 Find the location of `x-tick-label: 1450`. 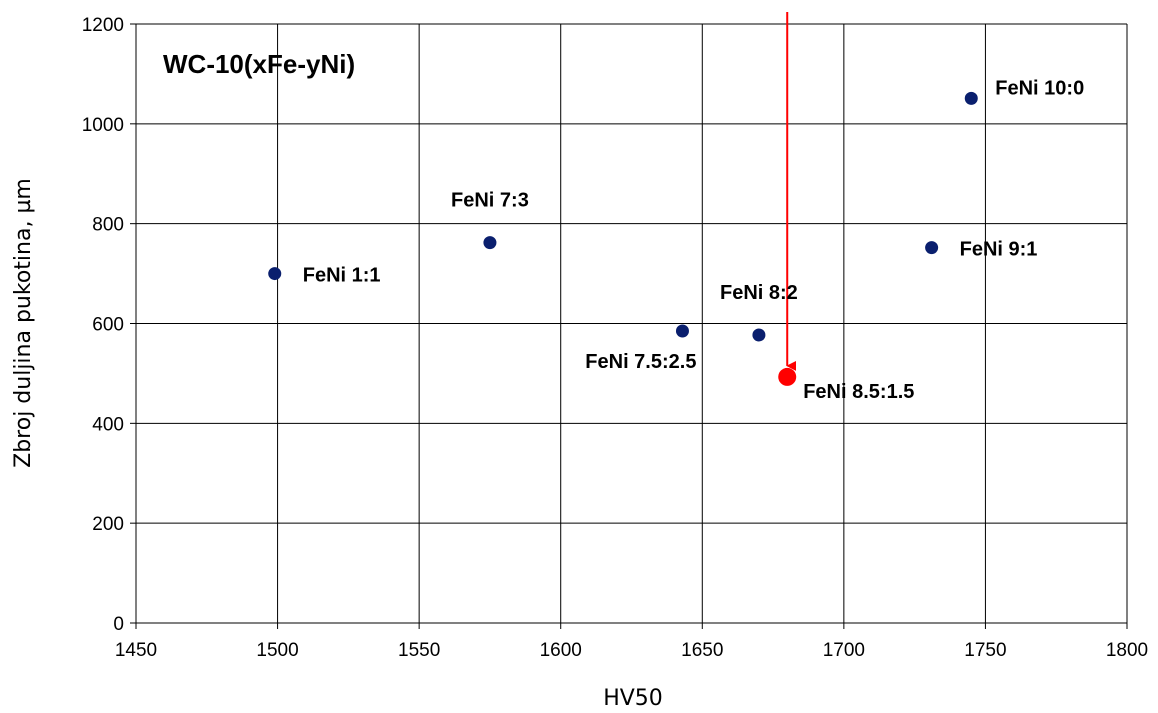

x-tick-label: 1450 is located at coordinates (136, 650).